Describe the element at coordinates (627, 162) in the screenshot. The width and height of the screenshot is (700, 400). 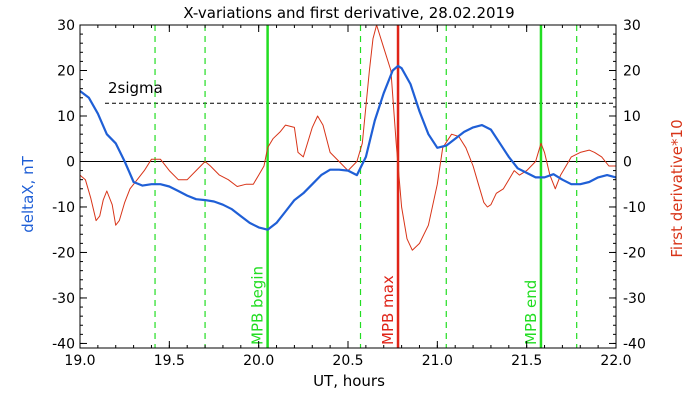
I see `y-right-tick-label: 0` at that location.